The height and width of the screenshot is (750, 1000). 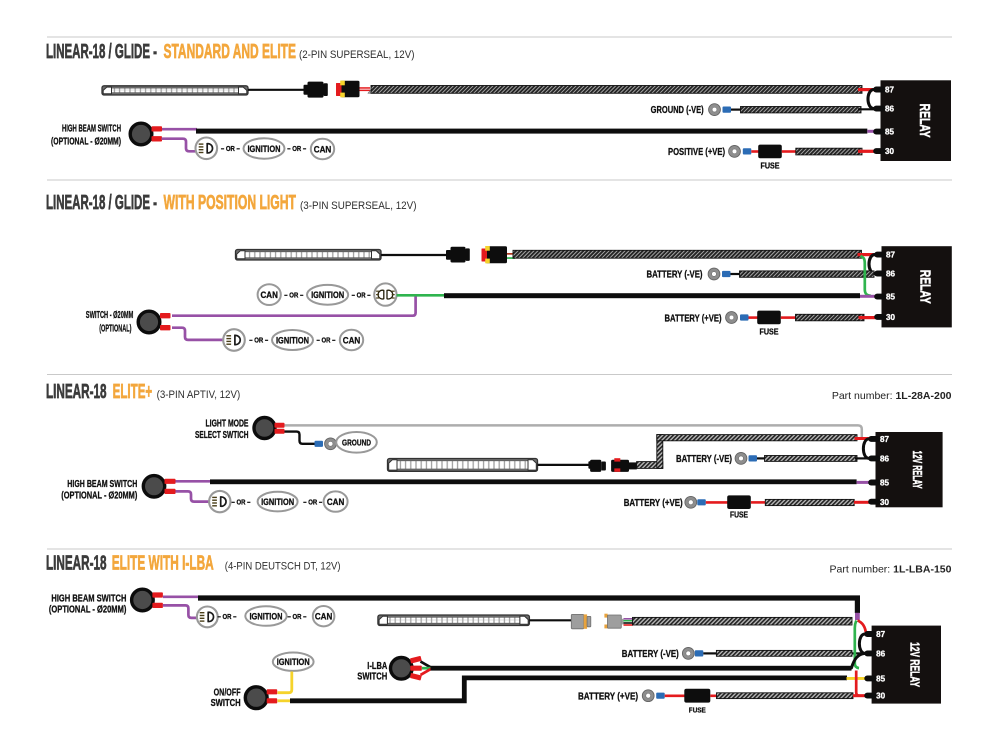 What do you see at coordinates (677, 110) in the screenshot?
I see `svg-text: GROUND (-VE)` at bounding box center [677, 110].